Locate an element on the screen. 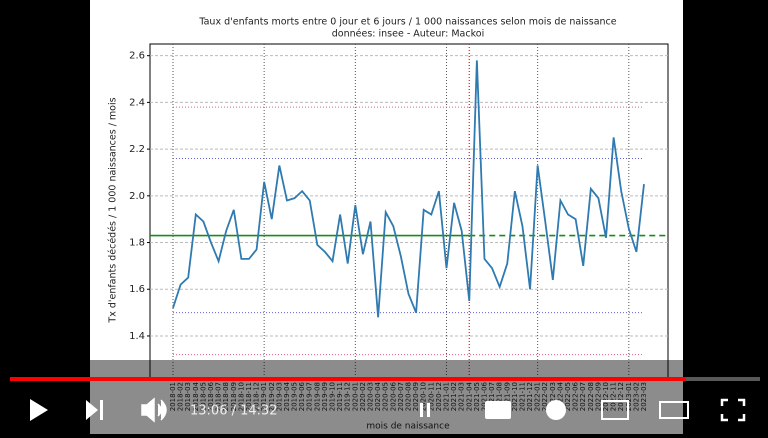 This screenshot has width=768, height=438. x-tick-label: 2022-07 is located at coordinates (583, 396).